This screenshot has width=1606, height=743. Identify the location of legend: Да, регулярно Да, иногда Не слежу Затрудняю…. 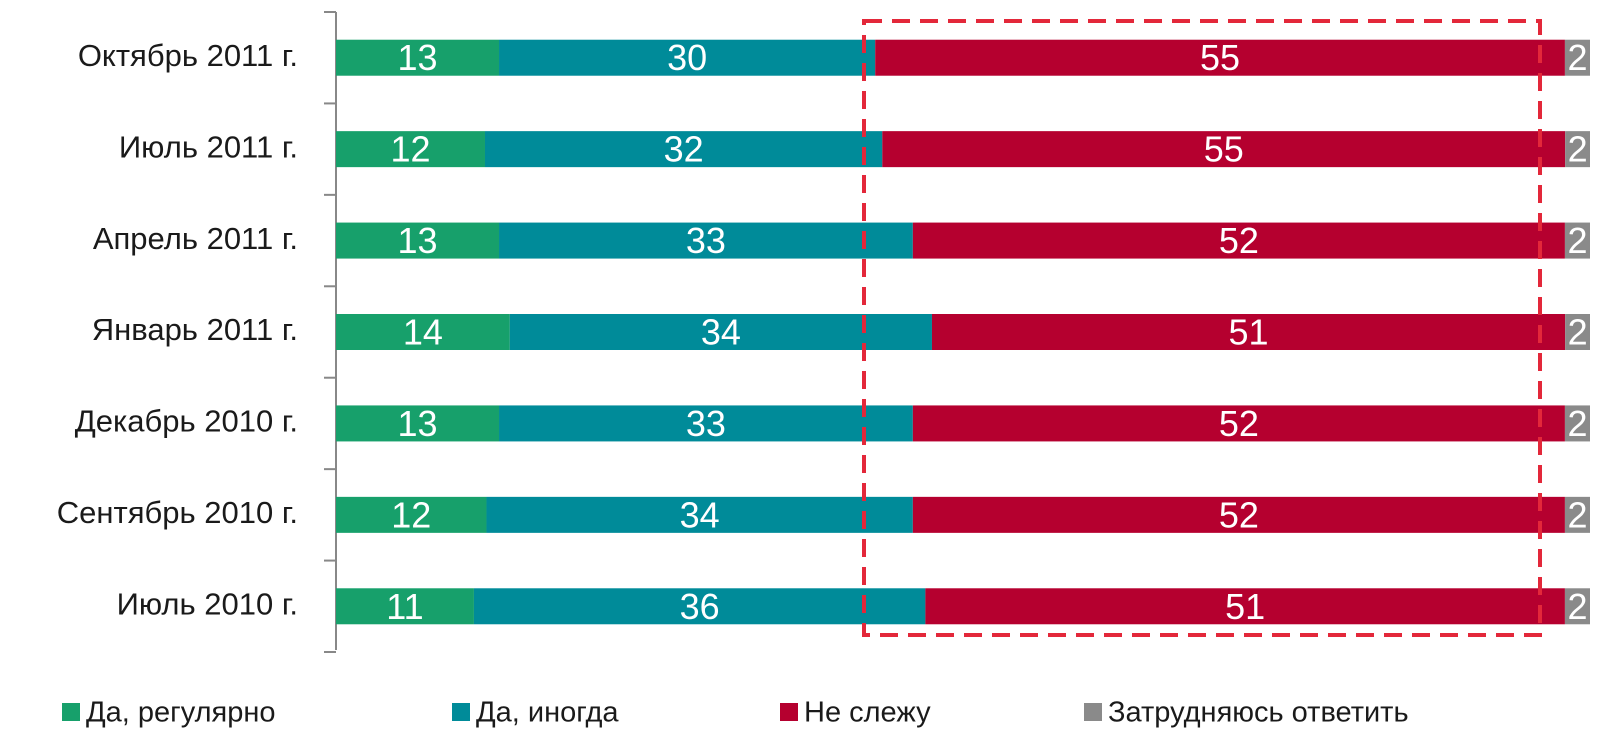
(735, 713).